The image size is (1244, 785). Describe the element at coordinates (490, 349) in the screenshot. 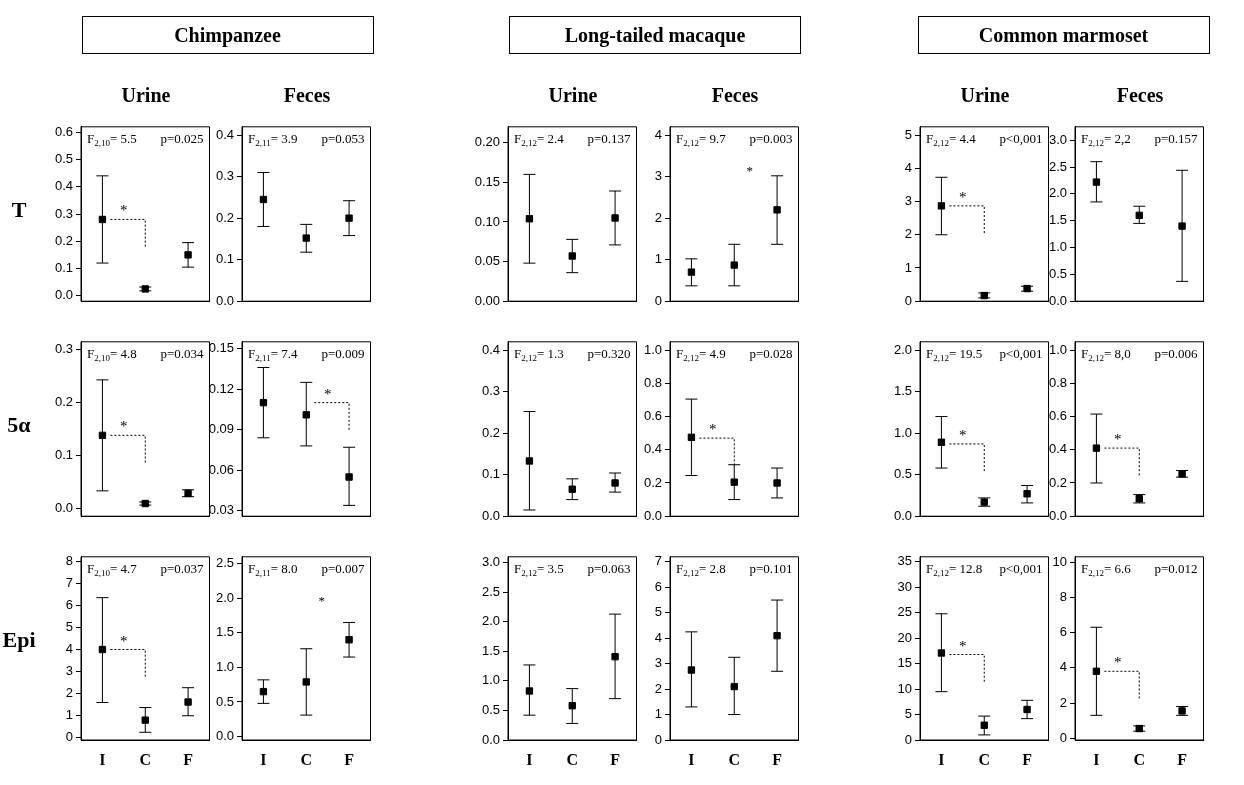

I see `y-tick-label: 0.4` at that location.